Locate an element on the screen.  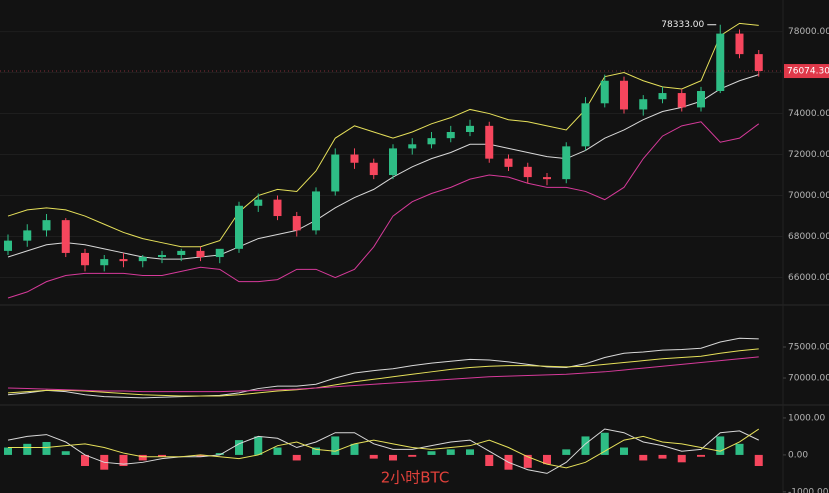
high-marker-label: 78333.00 is located at coordinates (682, 25).